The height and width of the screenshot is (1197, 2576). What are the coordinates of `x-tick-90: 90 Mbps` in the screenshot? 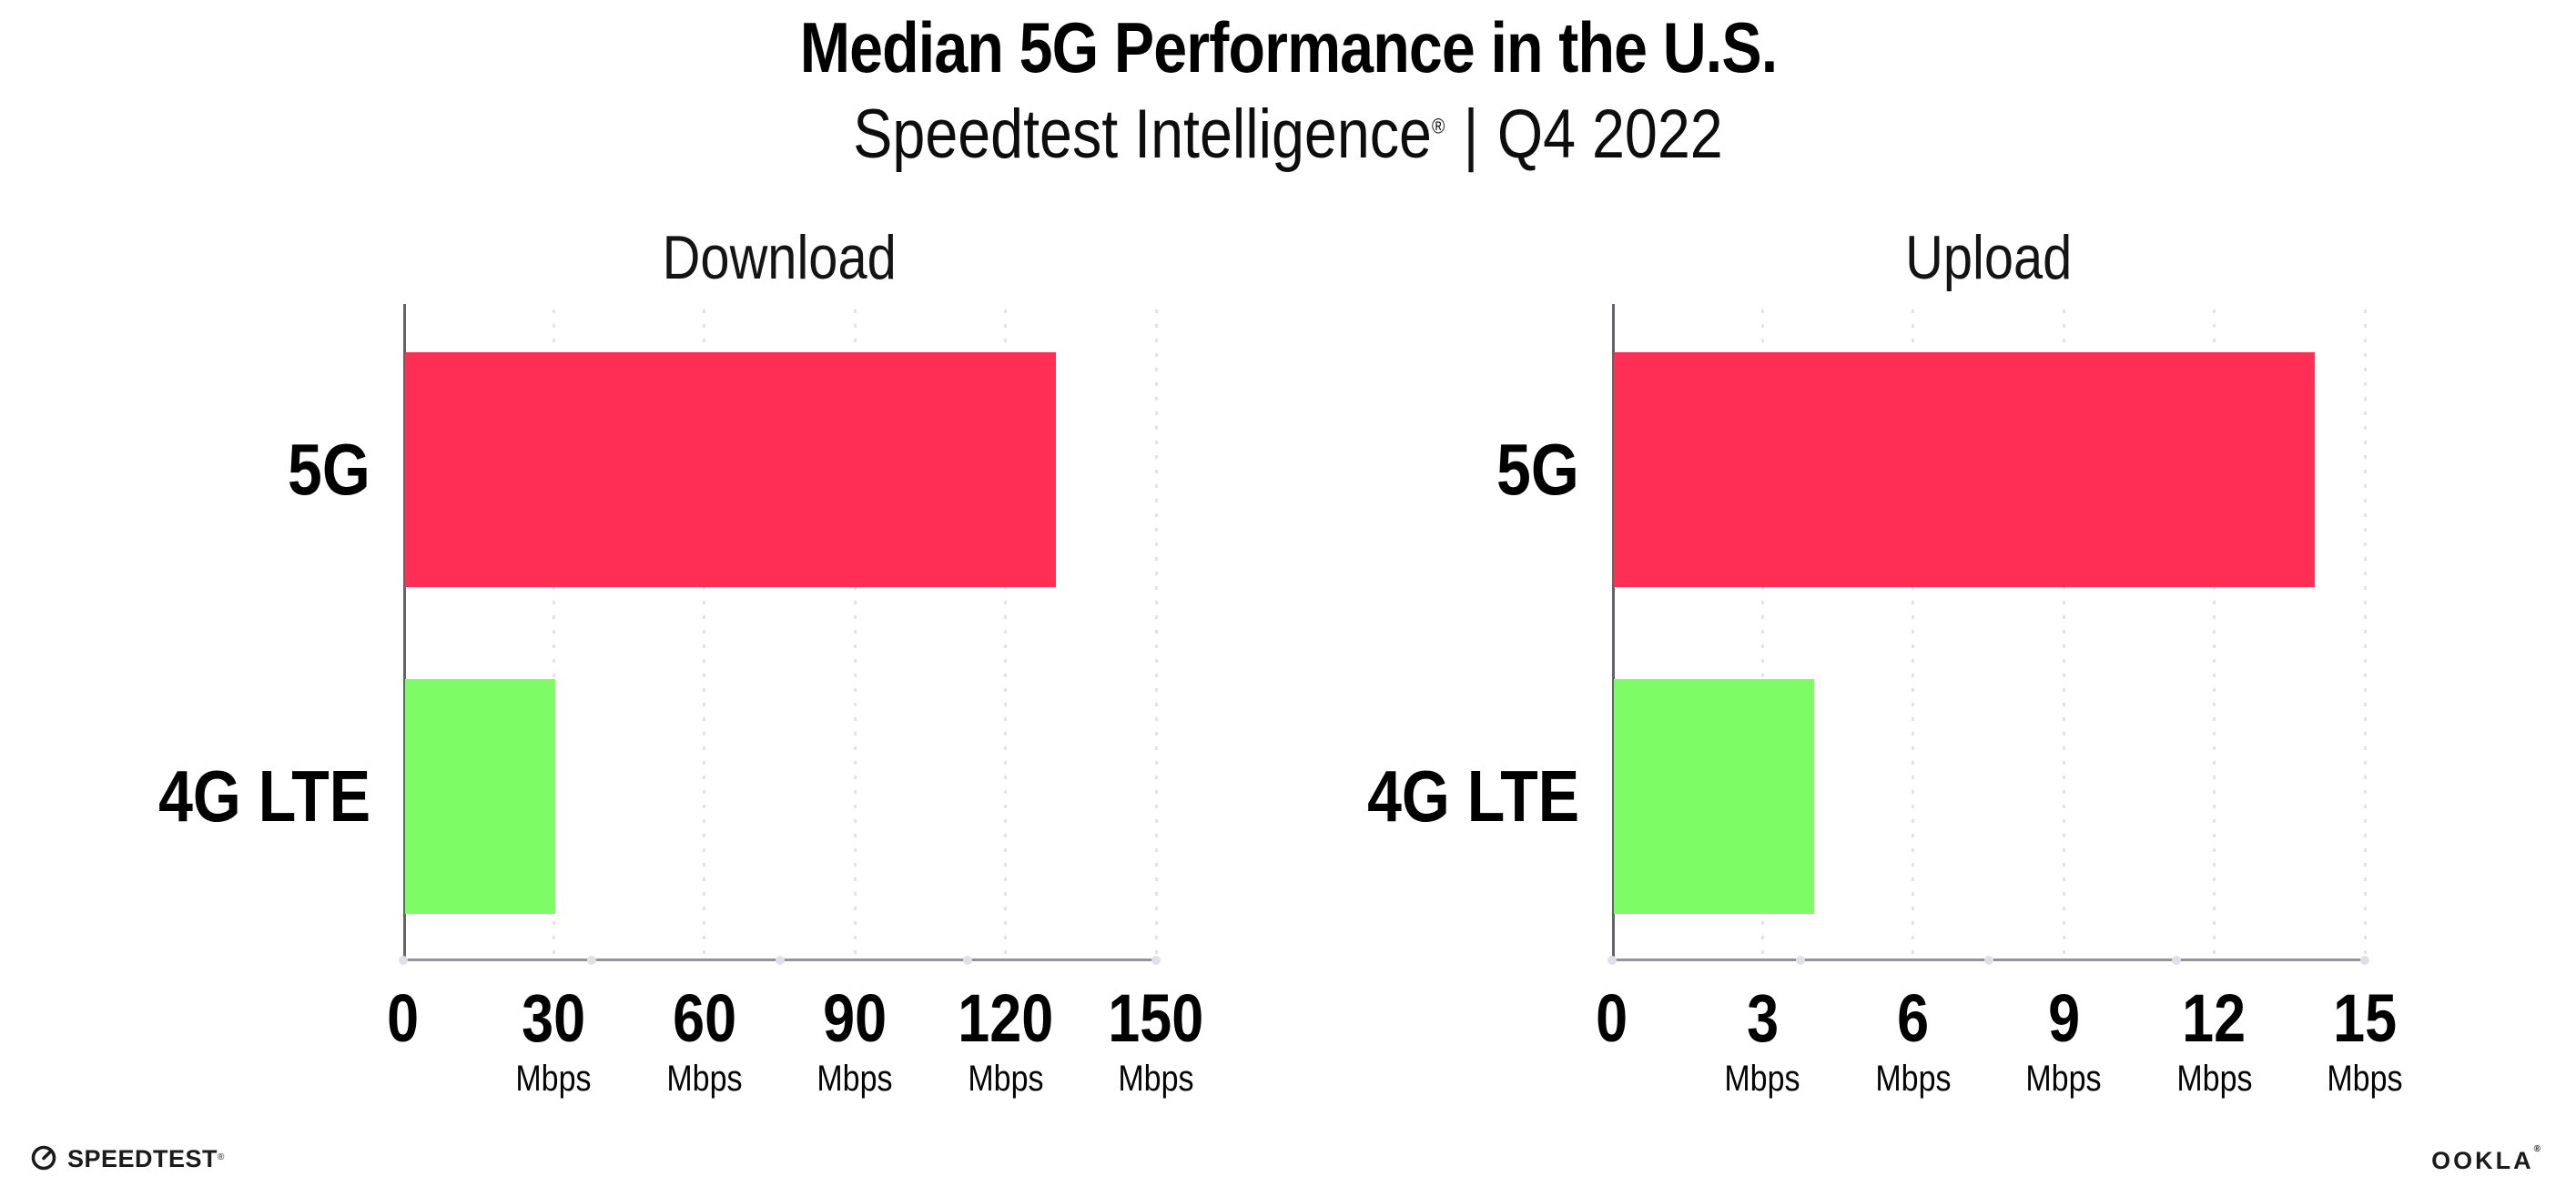 It's located at (854, 1029).